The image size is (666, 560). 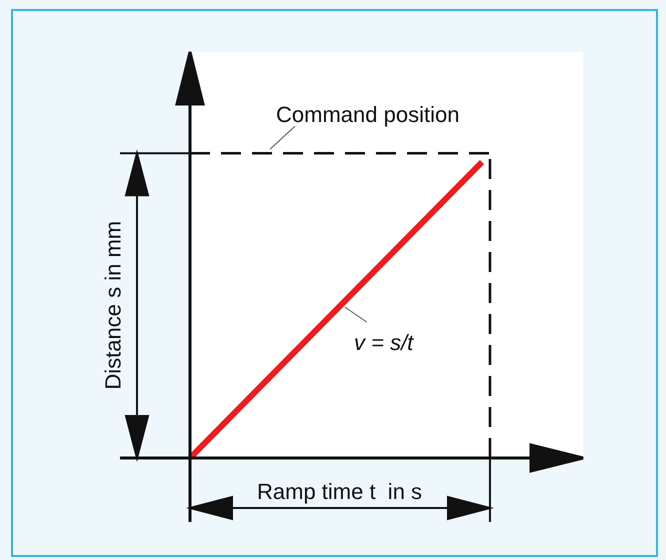 What do you see at coordinates (339, 491) in the screenshot?
I see `x-axis-title: Ramp time t in s` at bounding box center [339, 491].